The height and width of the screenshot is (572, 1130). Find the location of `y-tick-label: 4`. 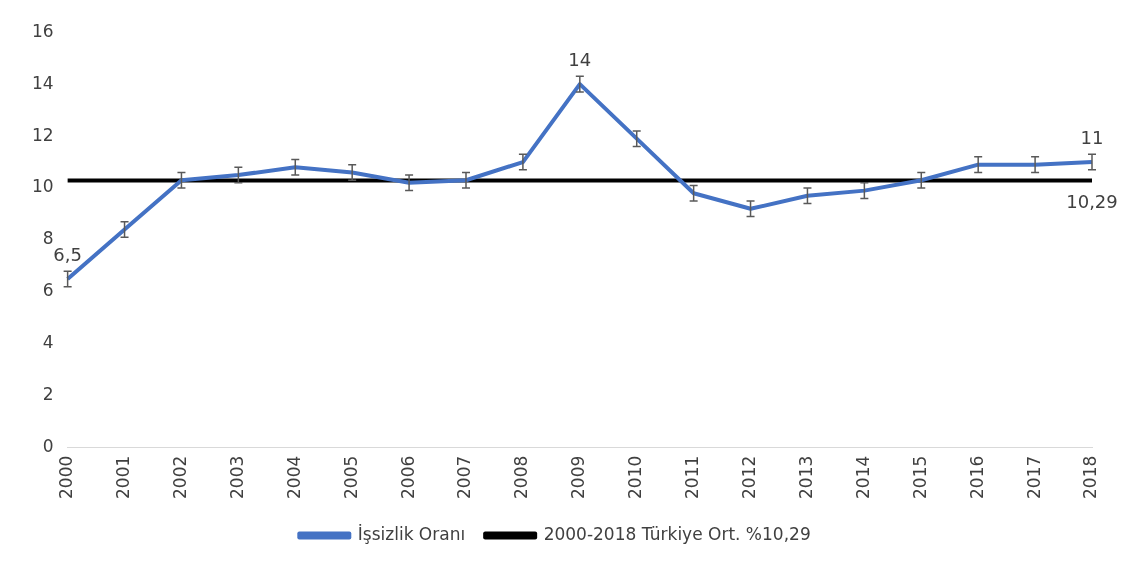

y-tick-label: 4 is located at coordinates (48, 342).